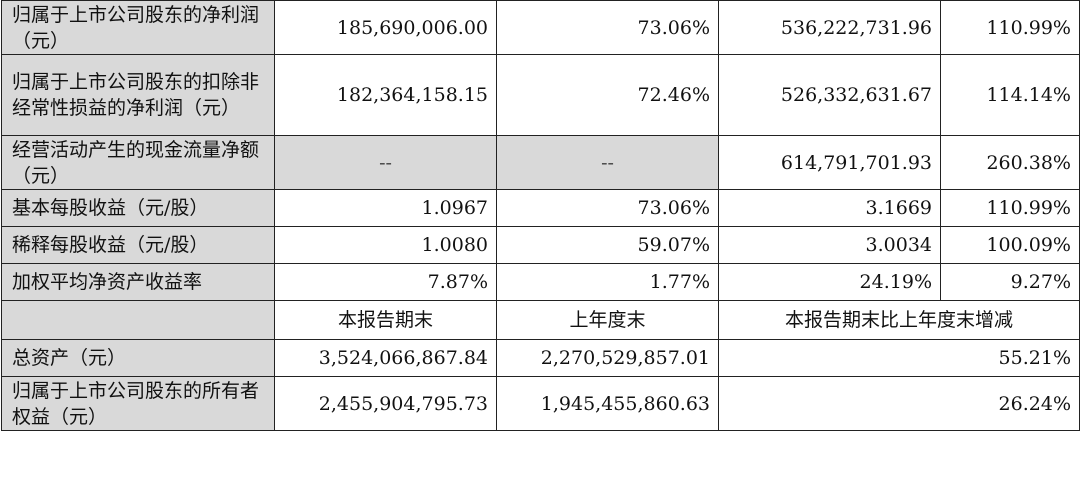  I want to click on subheader-blank-cell, so click(138, 320).